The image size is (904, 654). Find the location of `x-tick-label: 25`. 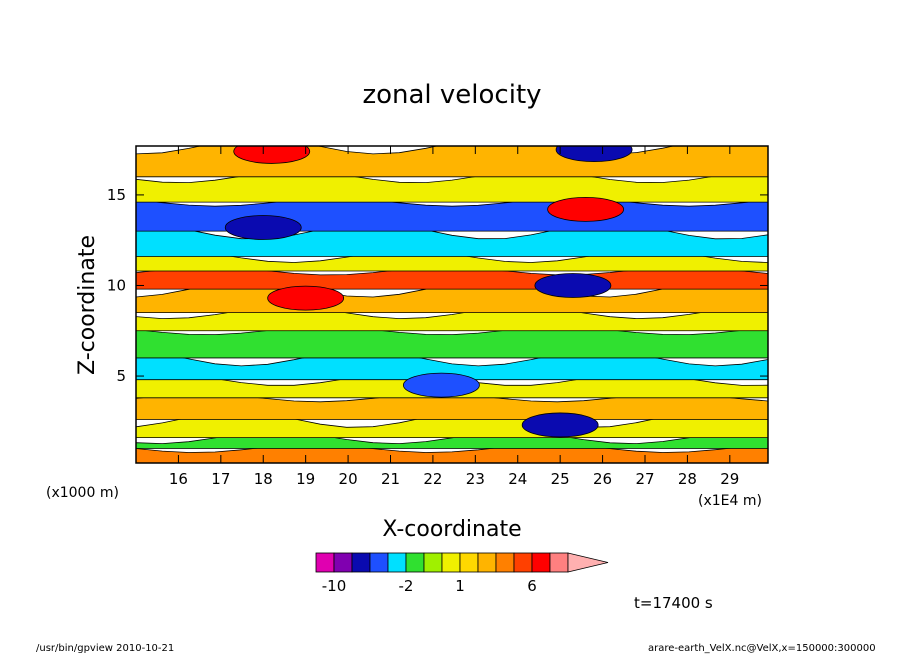

x-tick-label: 25 is located at coordinates (560, 479).